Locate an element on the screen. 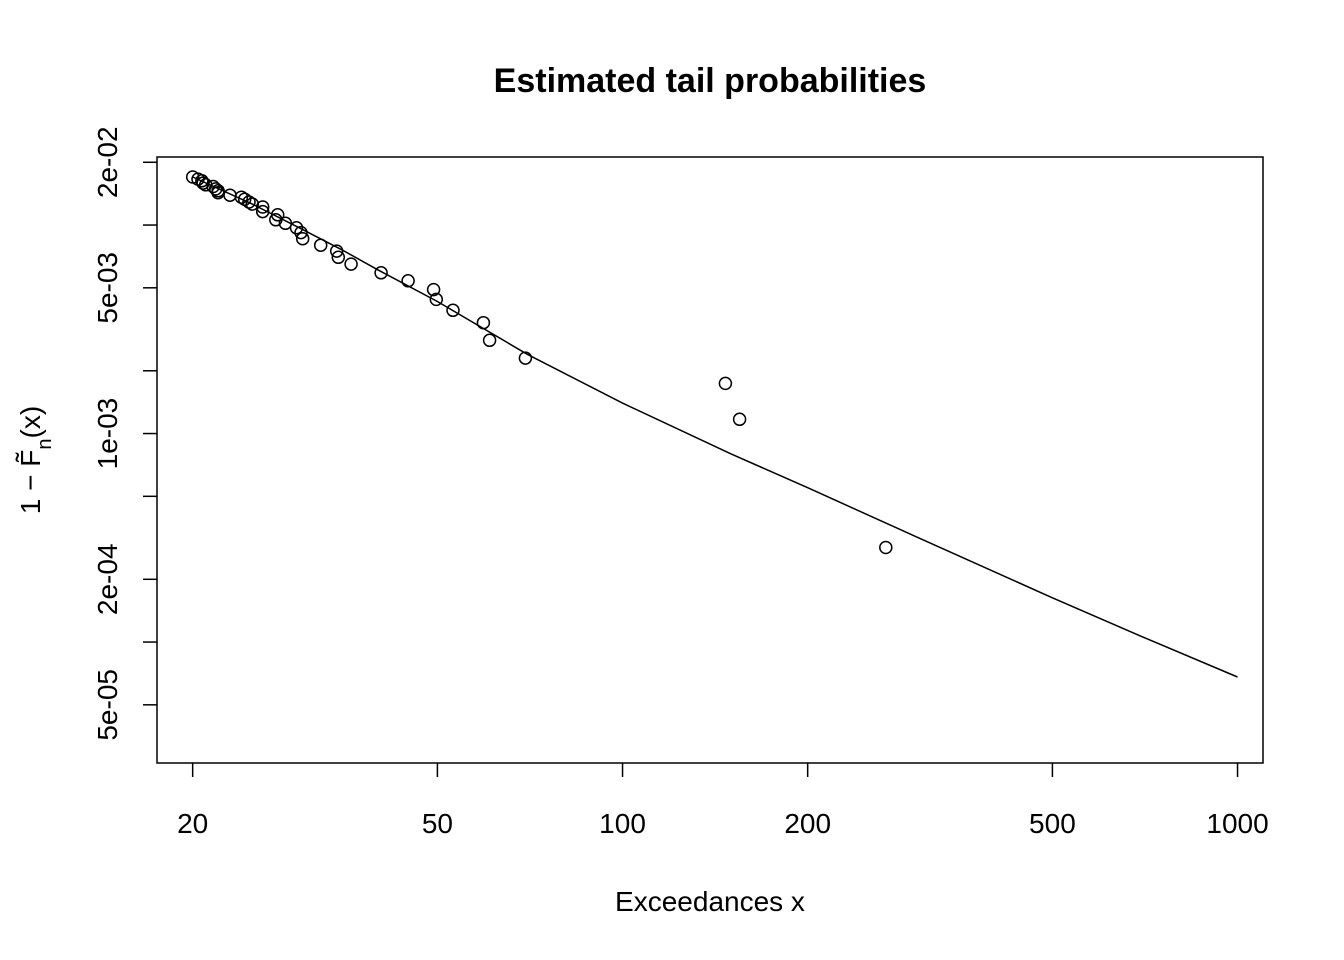  y-tick-label: 2e-02 is located at coordinates (107, 162).